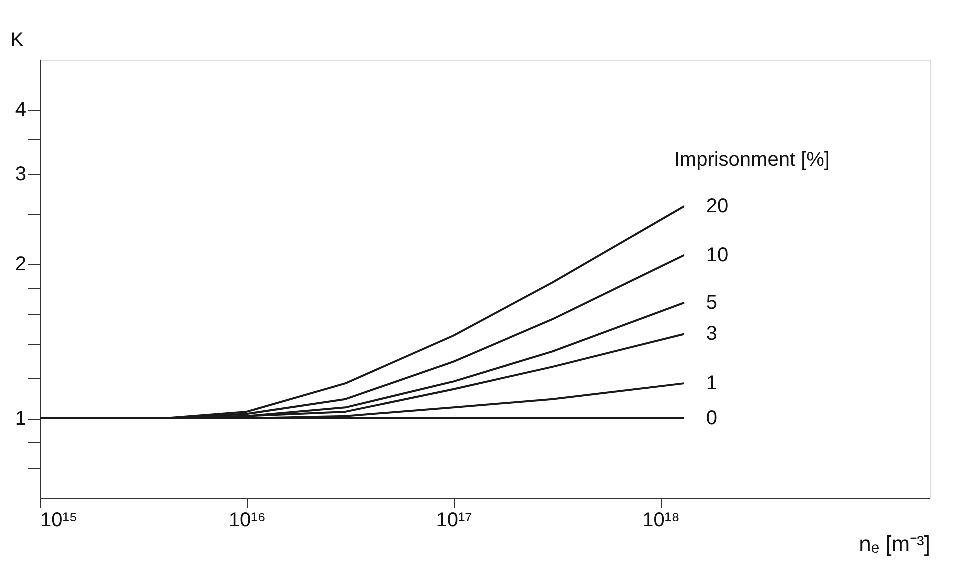 Image resolution: width=976 pixels, height=584 pixels. Describe the element at coordinates (17, 41) in the screenshot. I see `y-axis-title: K` at that location.